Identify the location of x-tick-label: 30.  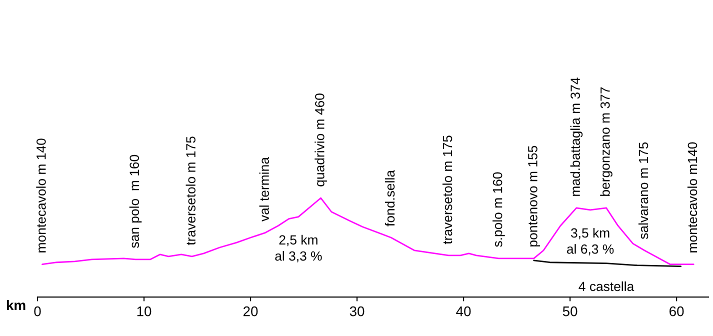
(357, 311).